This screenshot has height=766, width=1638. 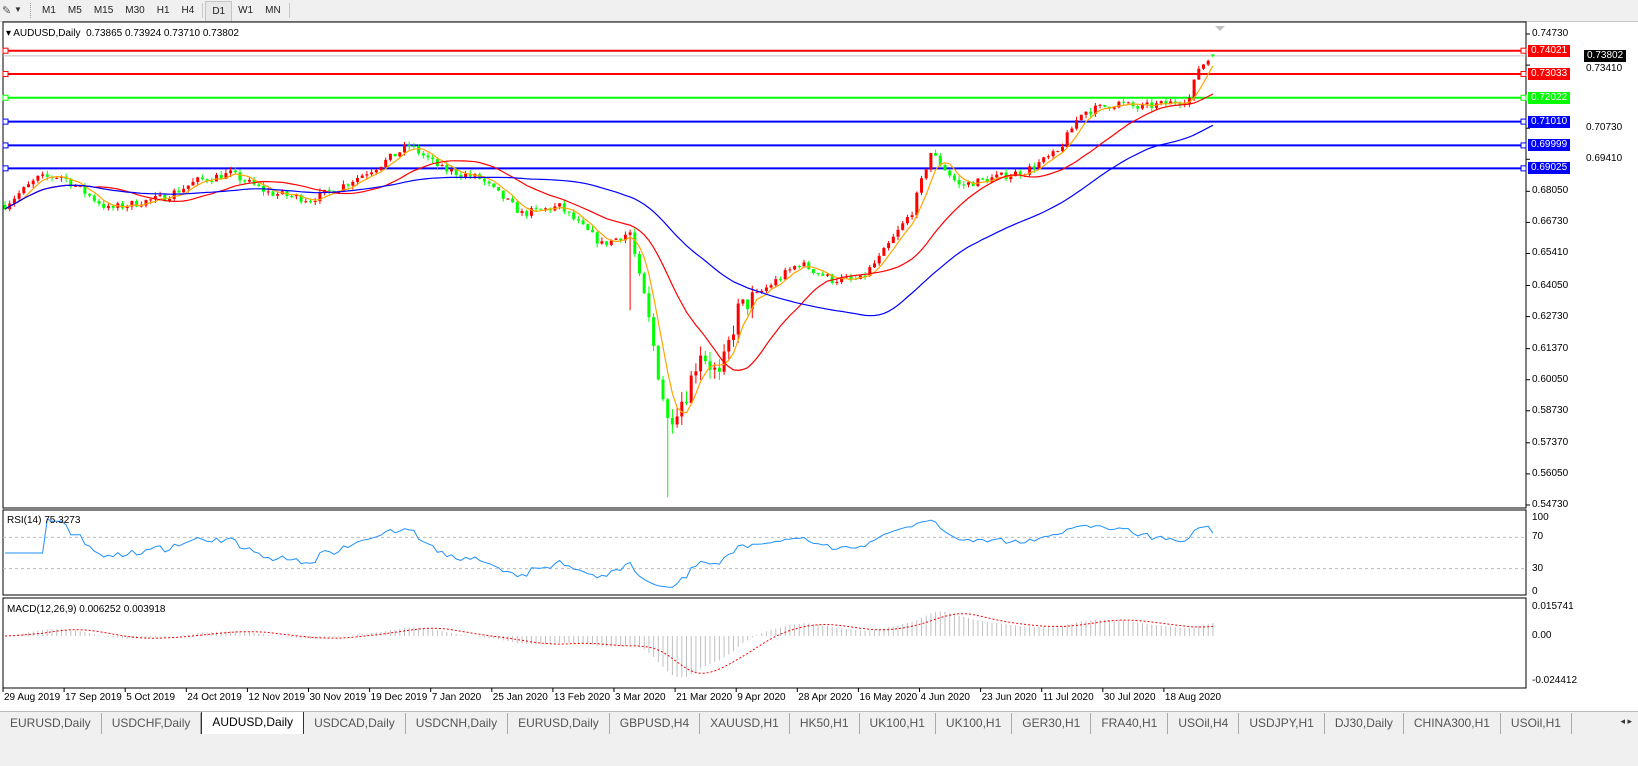 What do you see at coordinates (1604, 159) in the screenshot?
I see `price-tick-label: 0.69410` at bounding box center [1604, 159].